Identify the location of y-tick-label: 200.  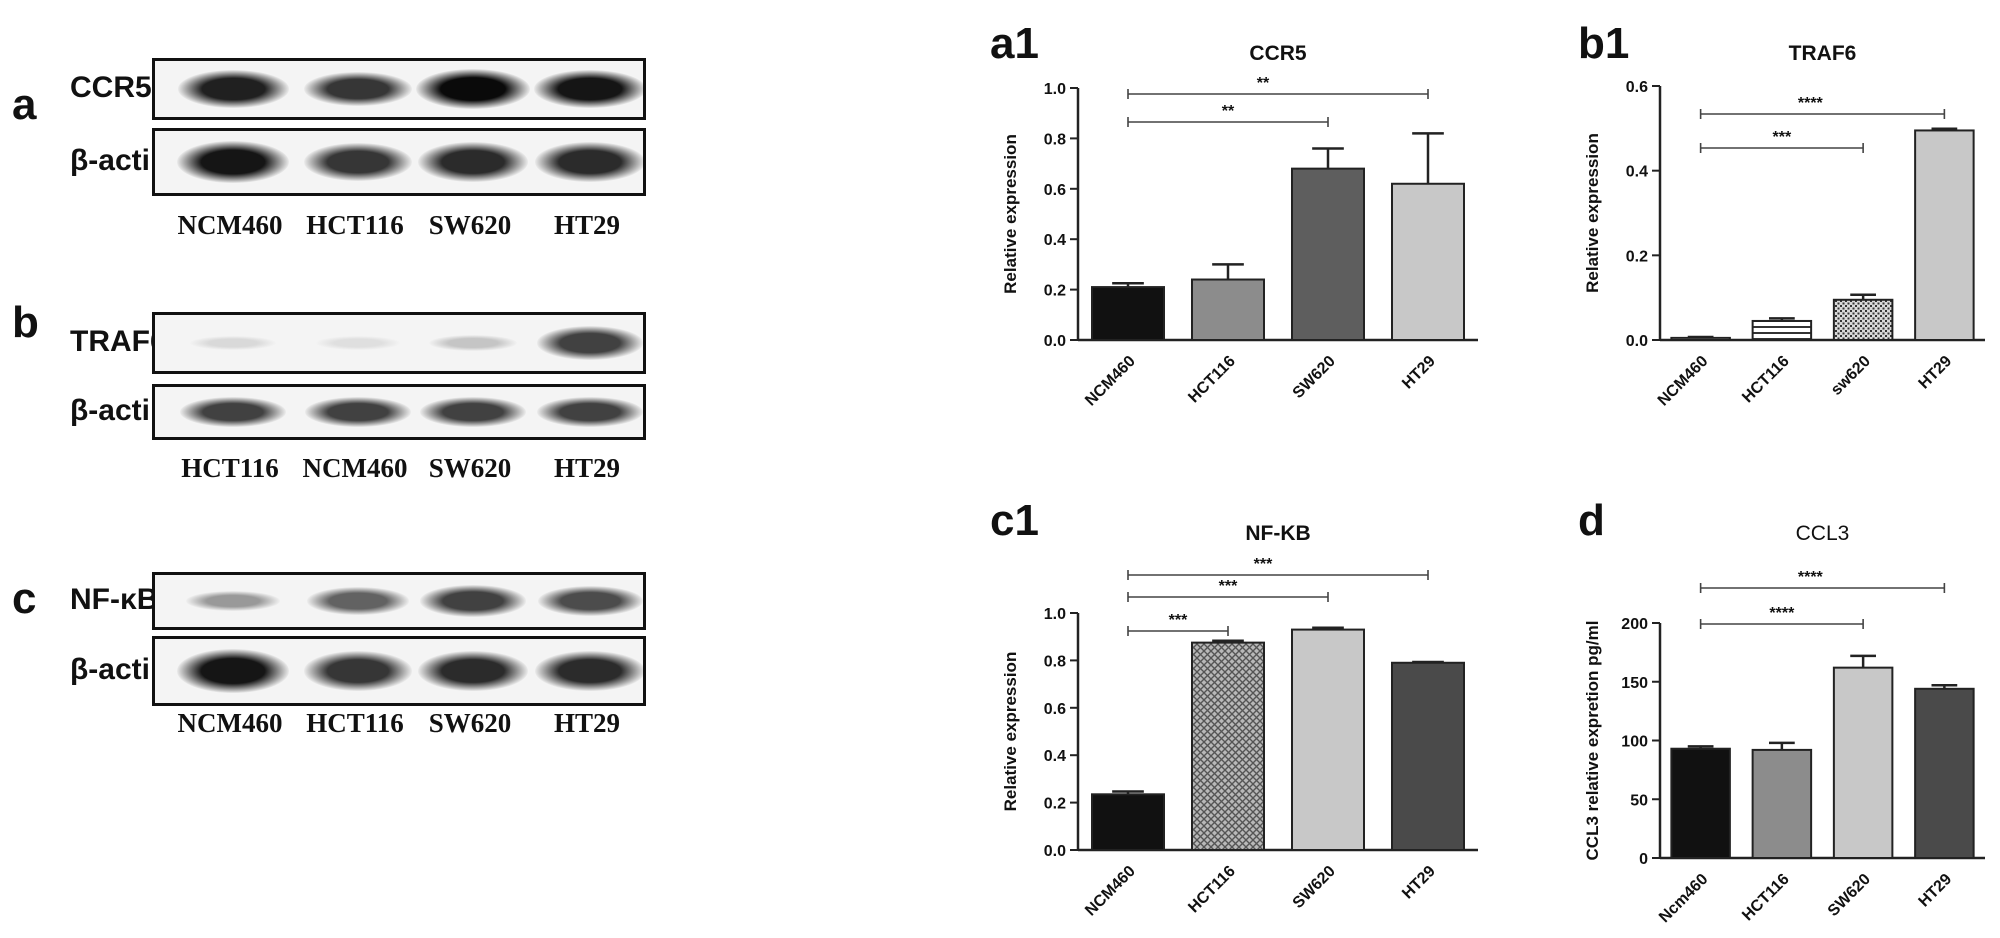
(1634, 624).